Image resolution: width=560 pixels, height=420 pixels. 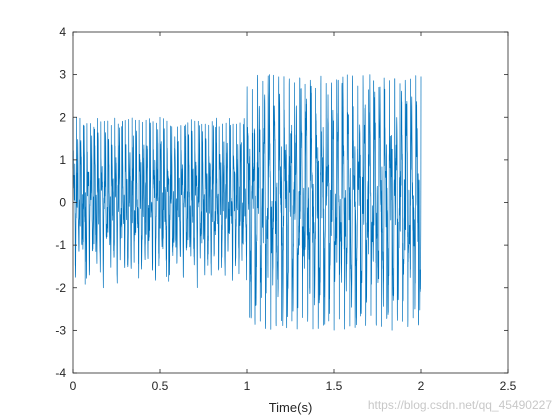 I want to click on y-tick-label: 4, so click(x=62, y=32).